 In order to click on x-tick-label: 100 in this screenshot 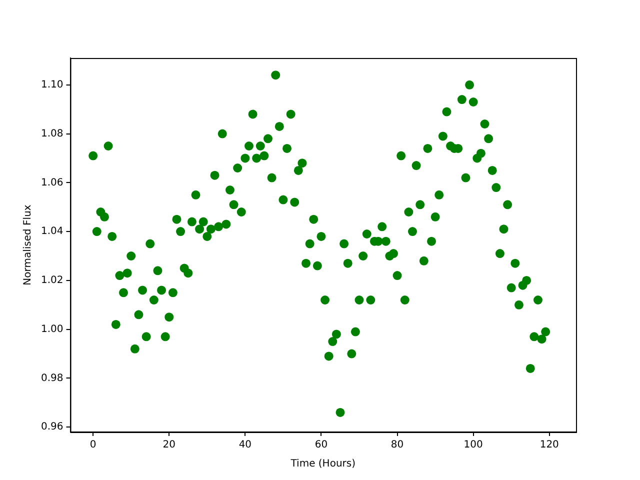, I will do `click(473, 445)`.